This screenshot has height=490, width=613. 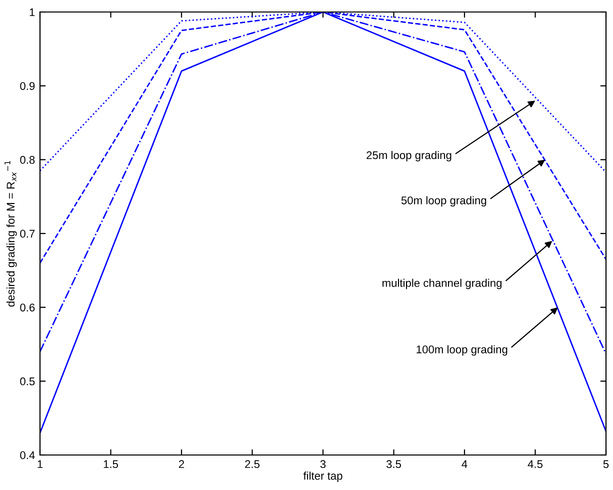 I want to click on y-tick-label: 0.9, so click(x=27, y=86).